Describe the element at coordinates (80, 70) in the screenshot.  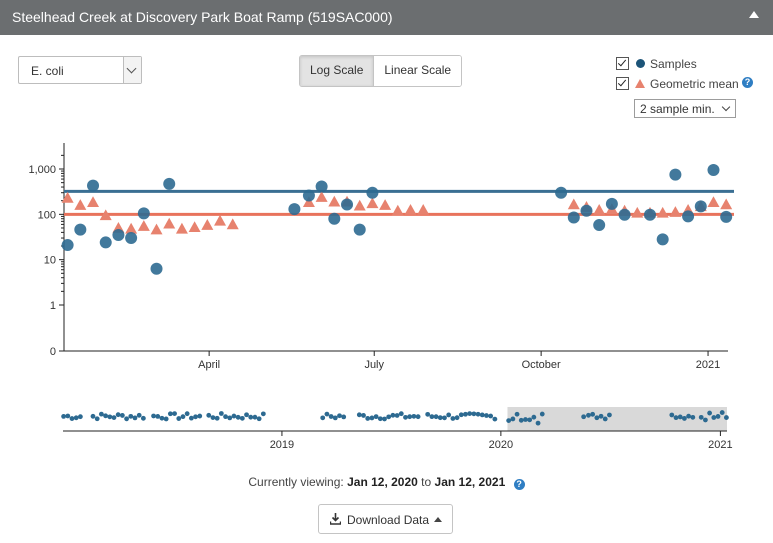
I see `parameter-select: E. coli` at that location.